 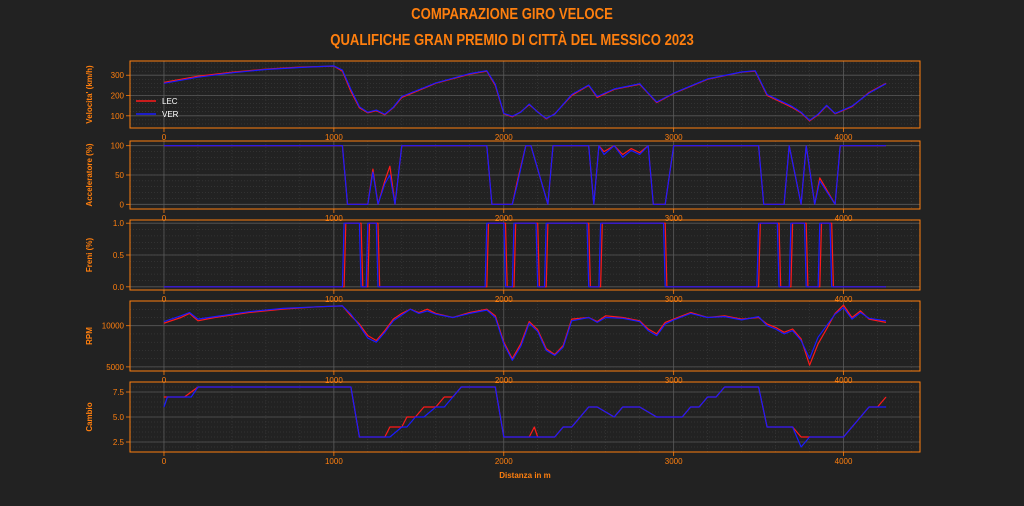 What do you see at coordinates (119, 417) in the screenshot?
I see `y-tick-label: 5.0` at bounding box center [119, 417].